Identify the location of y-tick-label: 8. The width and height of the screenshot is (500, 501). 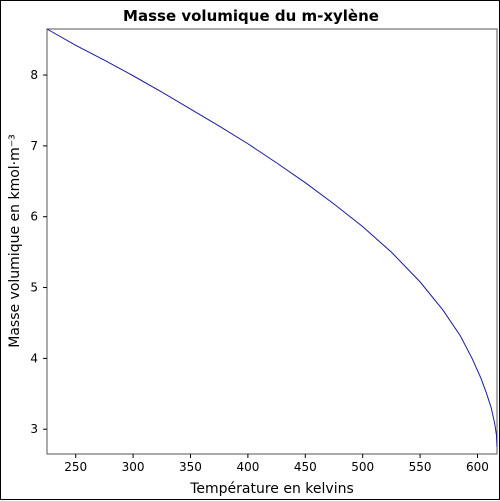
(34, 75).